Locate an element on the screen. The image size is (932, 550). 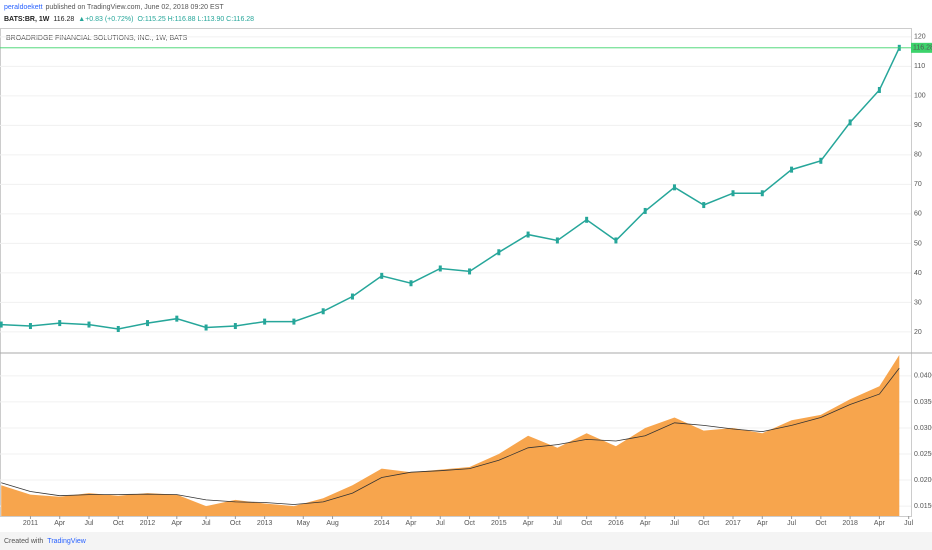
y-tick-label: 20 is located at coordinates (918, 332).